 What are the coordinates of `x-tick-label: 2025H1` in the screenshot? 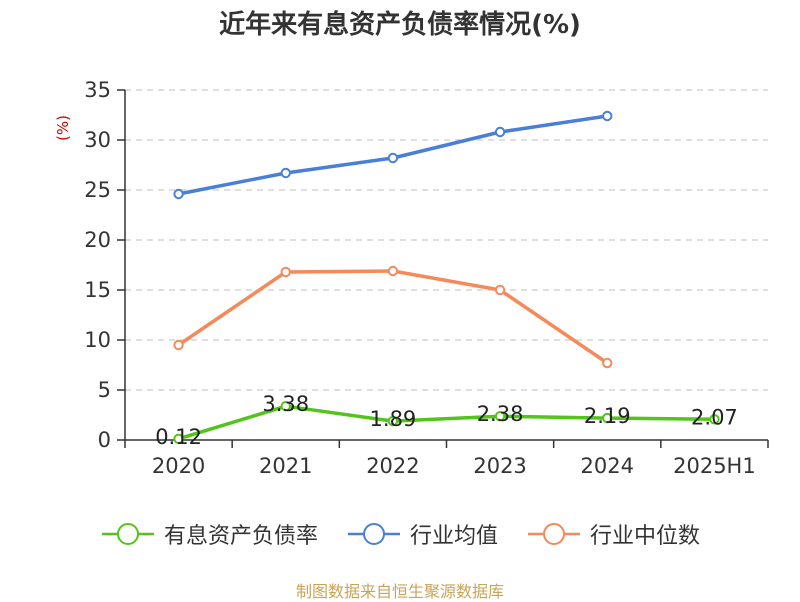 It's located at (714, 466).